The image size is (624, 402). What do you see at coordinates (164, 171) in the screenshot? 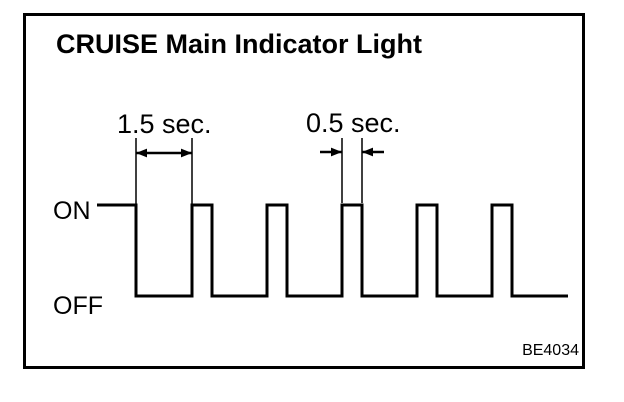
I see `off-duration-extension-lines` at bounding box center [164, 171].